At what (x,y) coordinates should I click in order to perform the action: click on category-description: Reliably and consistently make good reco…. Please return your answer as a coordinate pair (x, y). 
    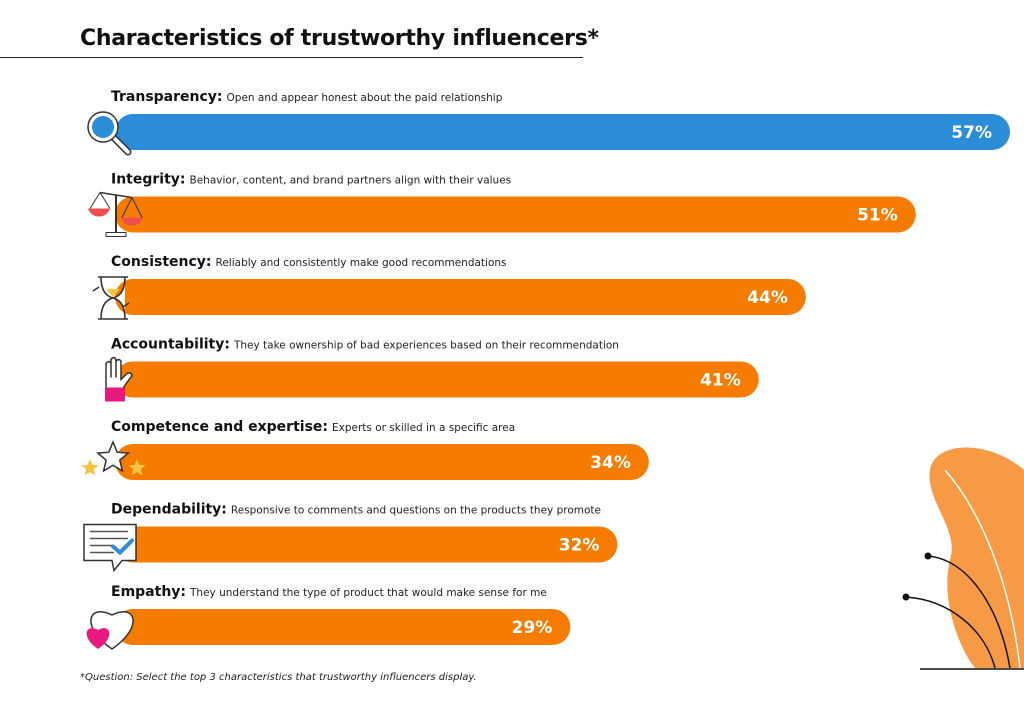
    Looking at the image, I should click on (361, 263).